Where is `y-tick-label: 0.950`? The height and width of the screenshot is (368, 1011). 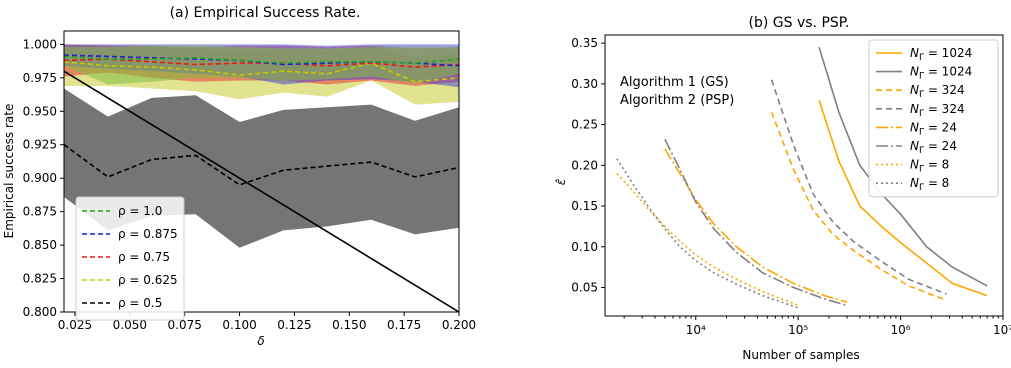
y-tick-label: 0.950 is located at coordinates (40, 111).